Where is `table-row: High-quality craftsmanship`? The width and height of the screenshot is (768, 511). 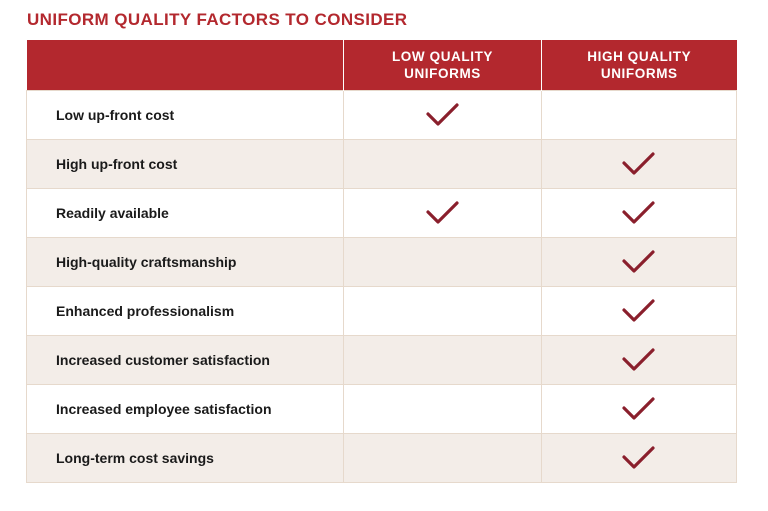
table-row: High-quality craftsmanship is located at coordinates (381, 261).